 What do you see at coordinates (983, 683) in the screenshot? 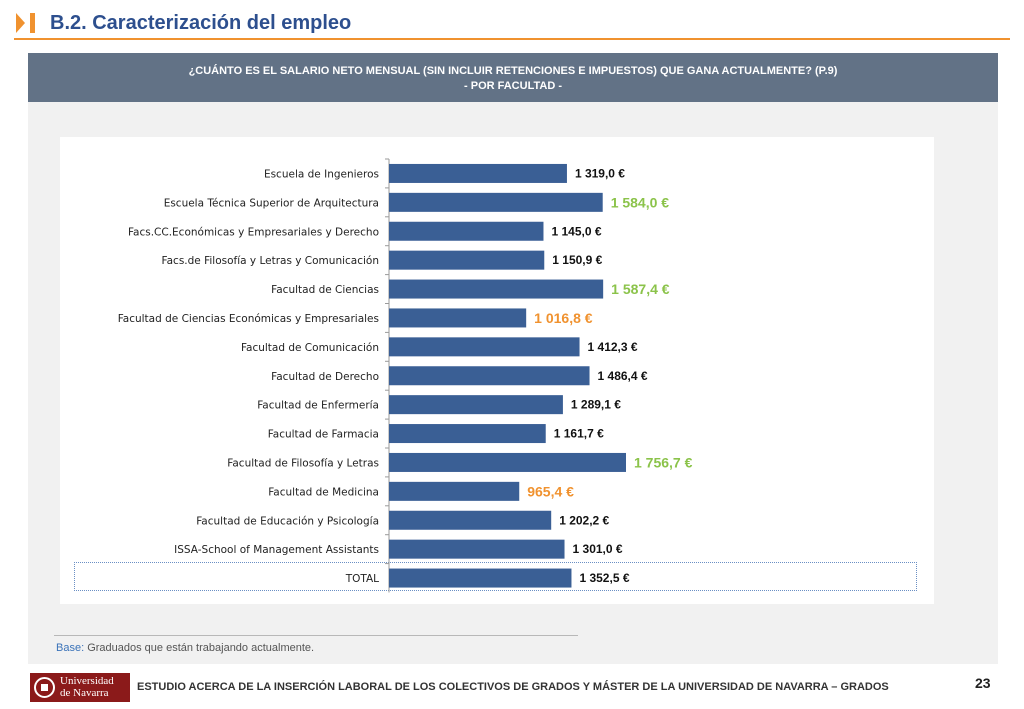
I see `page-number: 23` at bounding box center [983, 683].